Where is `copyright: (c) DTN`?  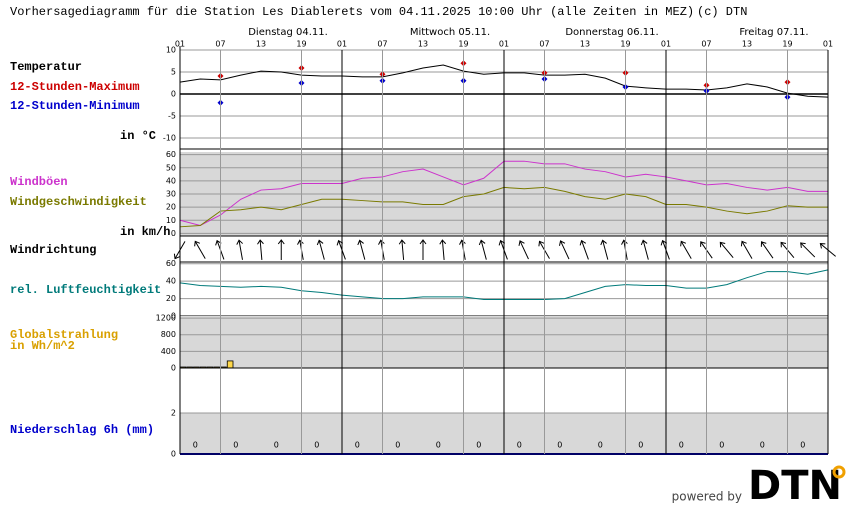
copyright: (c) DTN is located at coordinates (722, 12).